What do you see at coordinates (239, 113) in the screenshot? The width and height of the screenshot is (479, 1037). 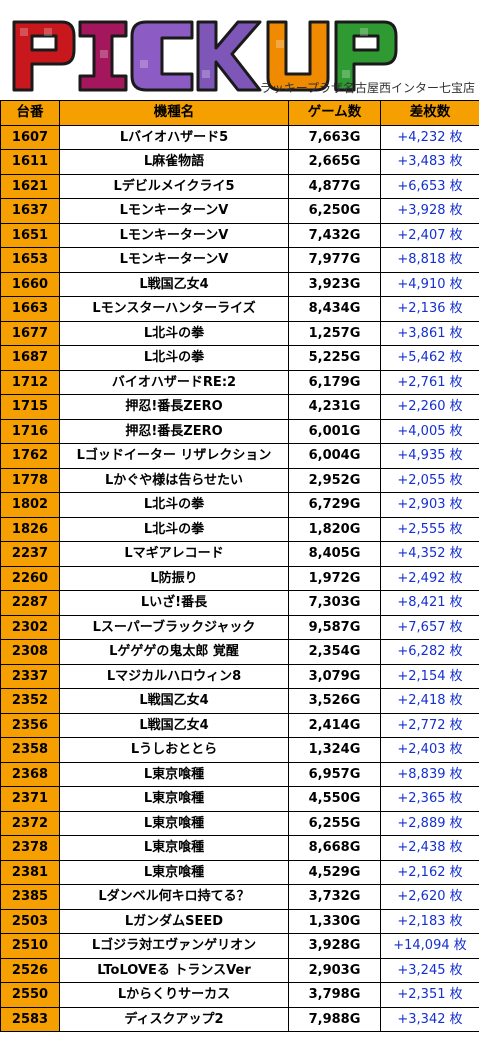 I see `table-header-row: 台番 機種名 ゲーム数 差枚数` at bounding box center [239, 113].